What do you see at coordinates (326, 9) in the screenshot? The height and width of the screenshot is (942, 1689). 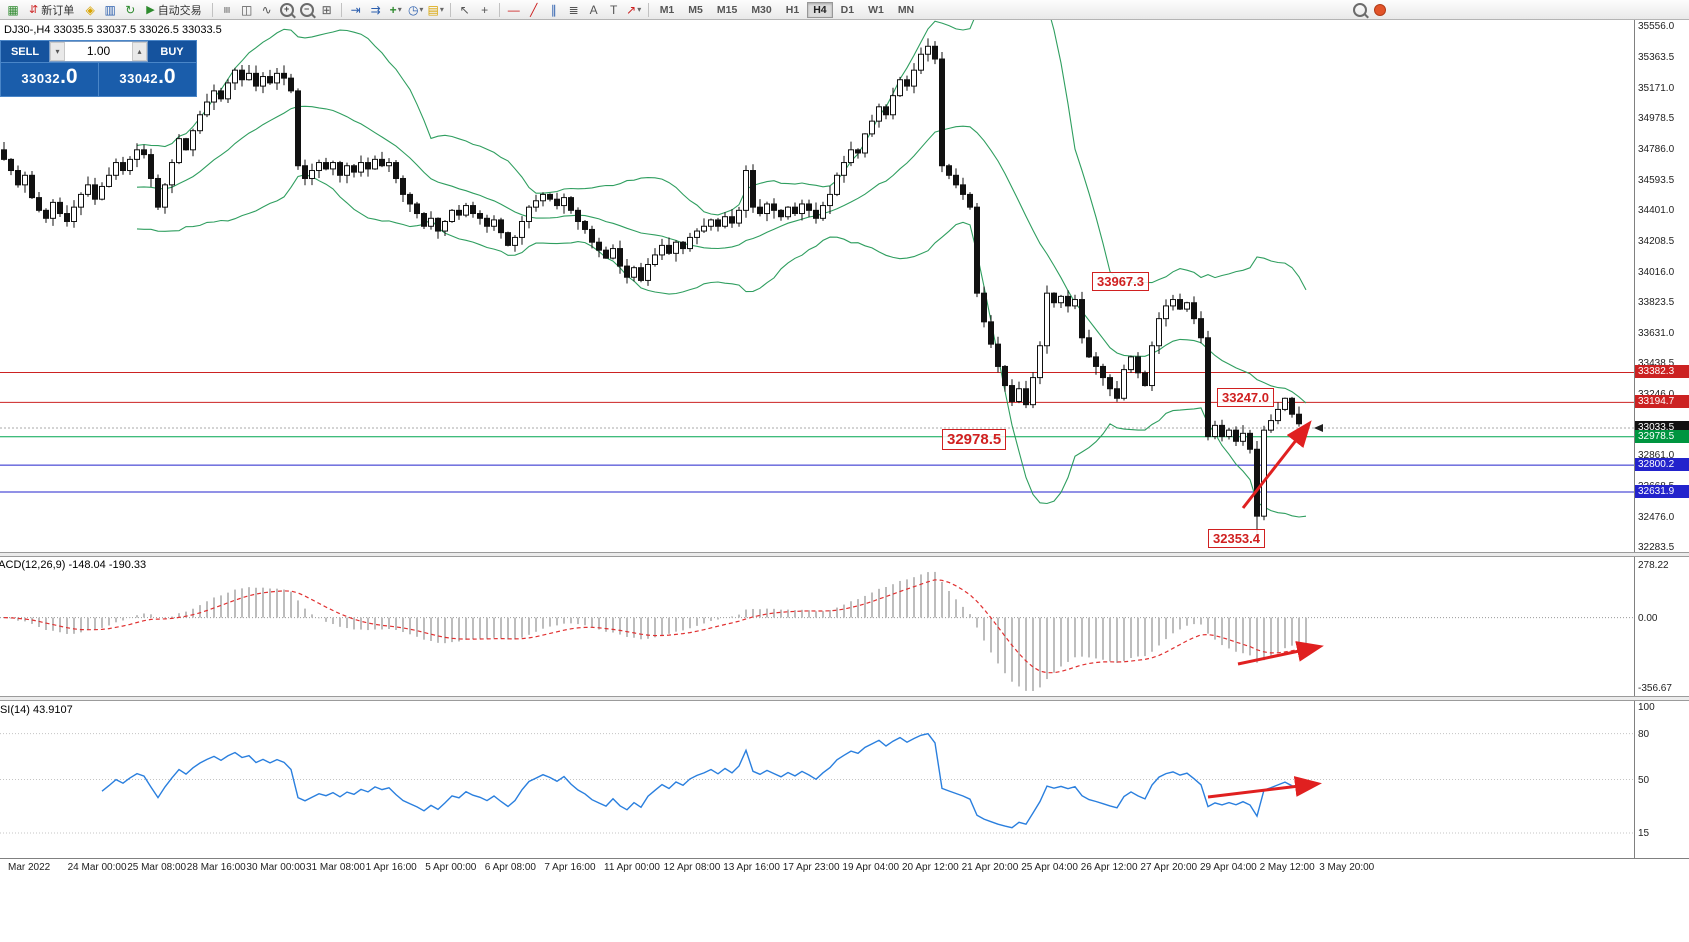 I see `tile-windows-icon: ⊞` at bounding box center [326, 9].